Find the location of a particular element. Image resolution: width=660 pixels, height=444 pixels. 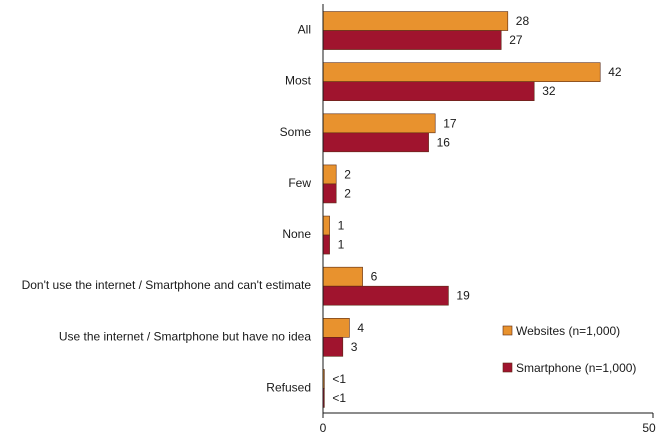

data-label: 6 is located at coordinates (374, 277).